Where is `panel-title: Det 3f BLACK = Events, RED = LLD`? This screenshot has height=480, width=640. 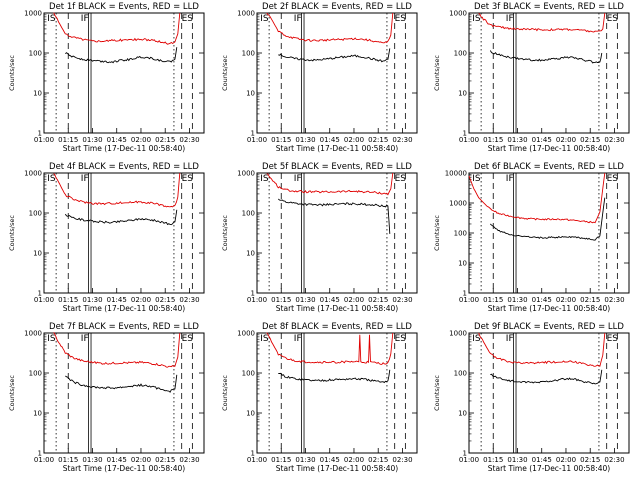
panel-title: Det 3f BLACK = Events, RED = LLD is located at coordinates (549, 7).